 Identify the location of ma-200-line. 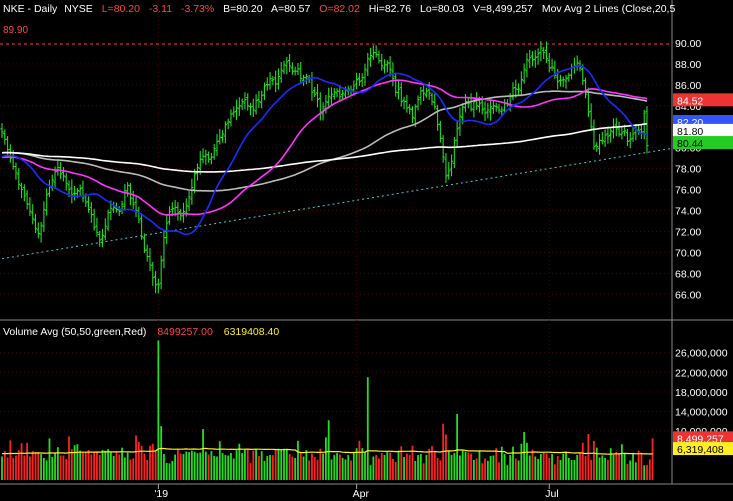
(324, 148).